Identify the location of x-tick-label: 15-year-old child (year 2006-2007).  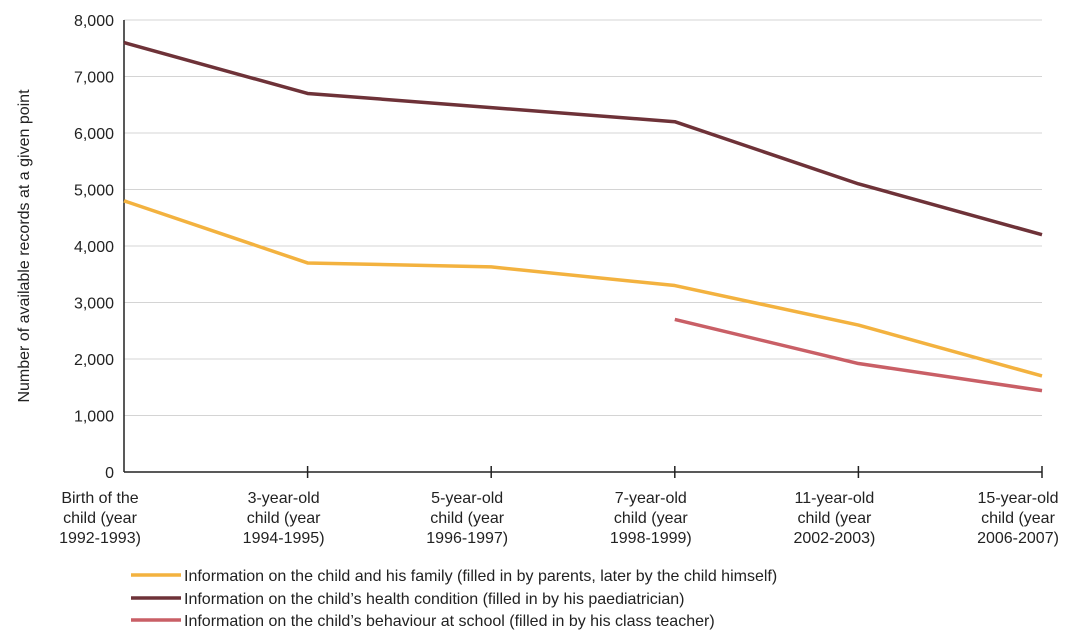
(1018, 518).